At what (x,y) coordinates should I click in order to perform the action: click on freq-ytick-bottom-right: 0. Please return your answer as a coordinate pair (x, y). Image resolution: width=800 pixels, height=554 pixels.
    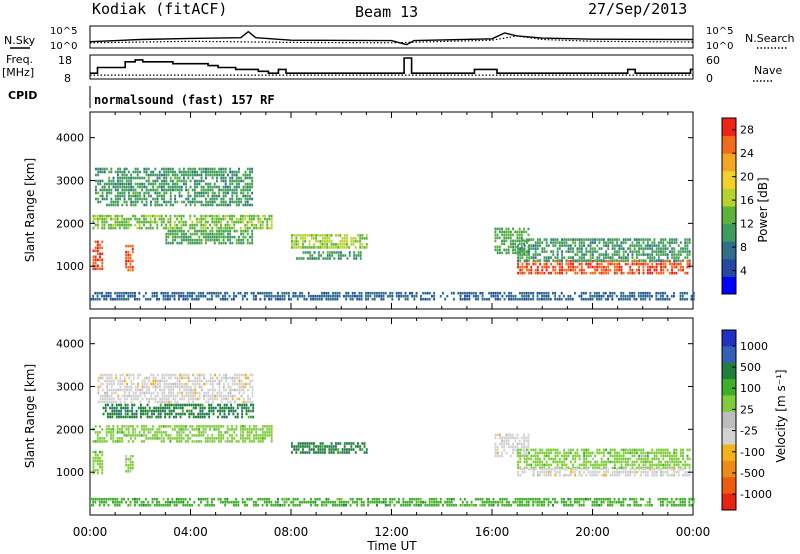
    Looking at the image, I should click on (709, 78).